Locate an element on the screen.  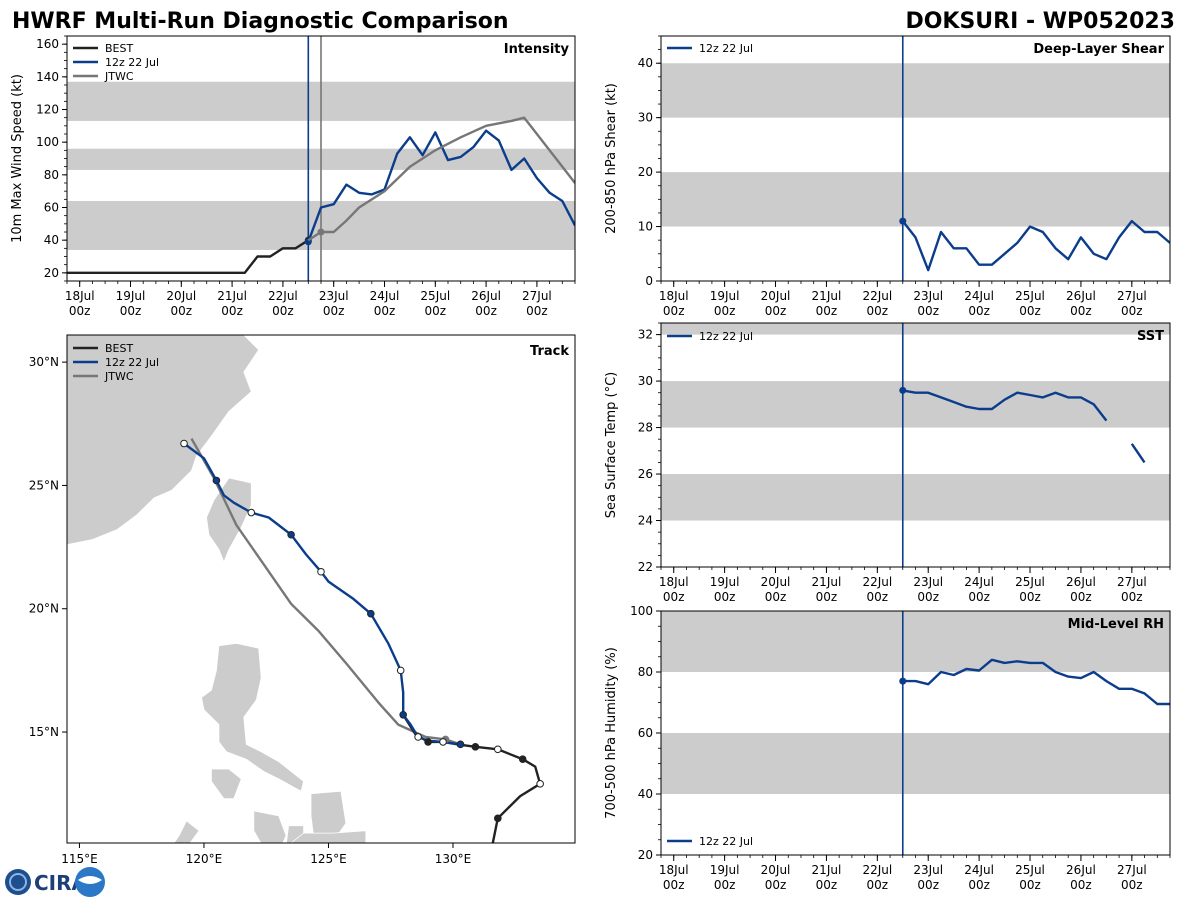
intensity-xtick-label: 25Jul is located at coordinates (435, 296).